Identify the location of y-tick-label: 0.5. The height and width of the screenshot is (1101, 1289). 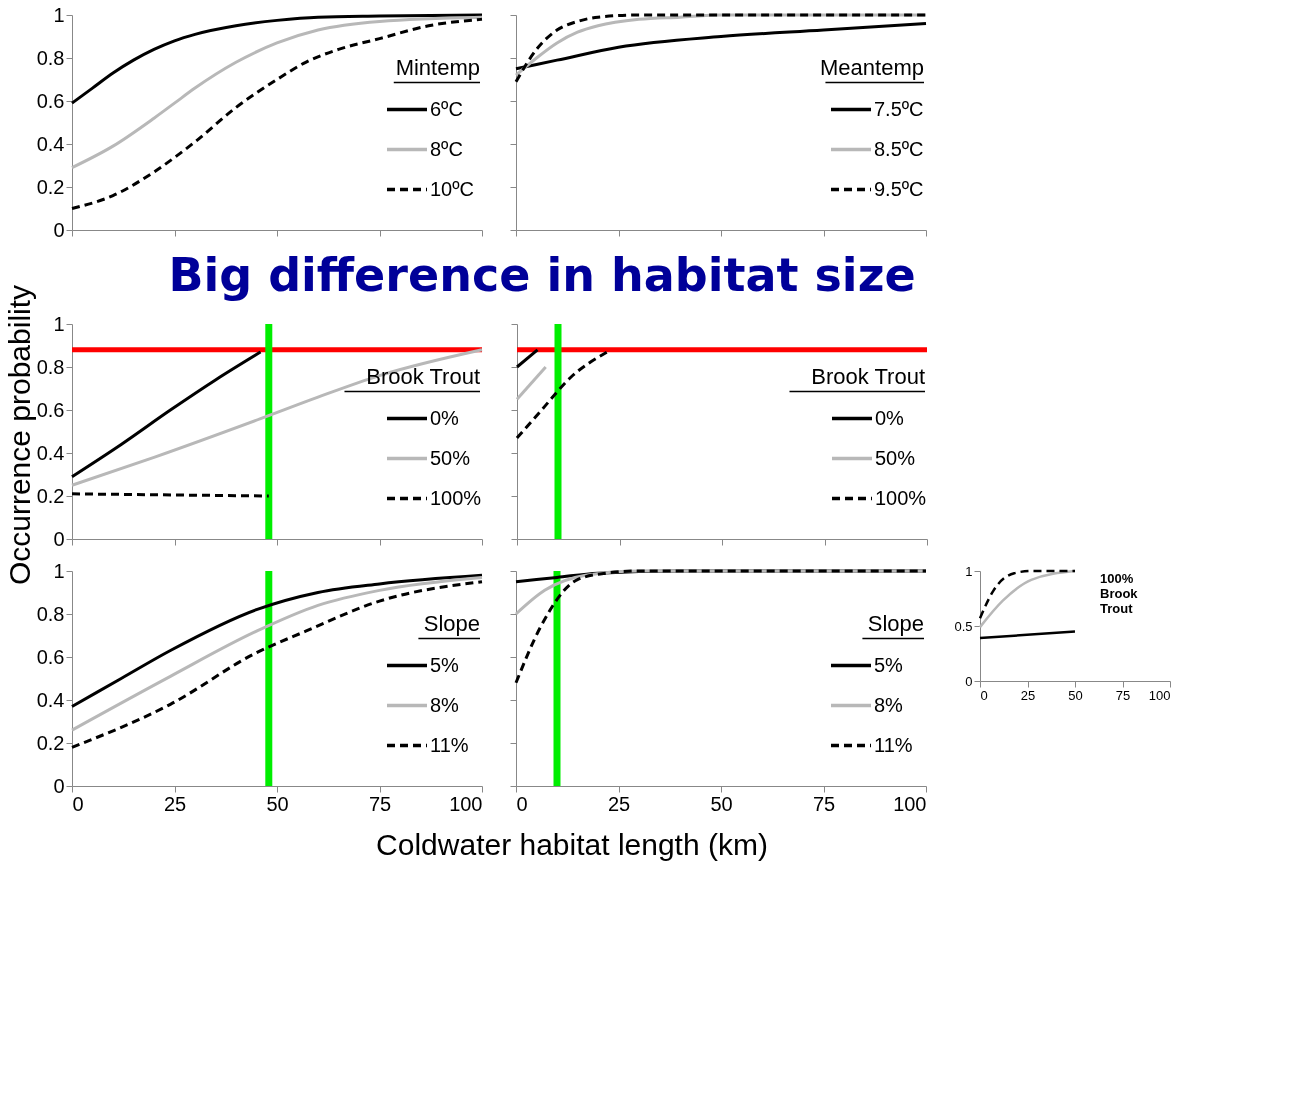
(963, 626).